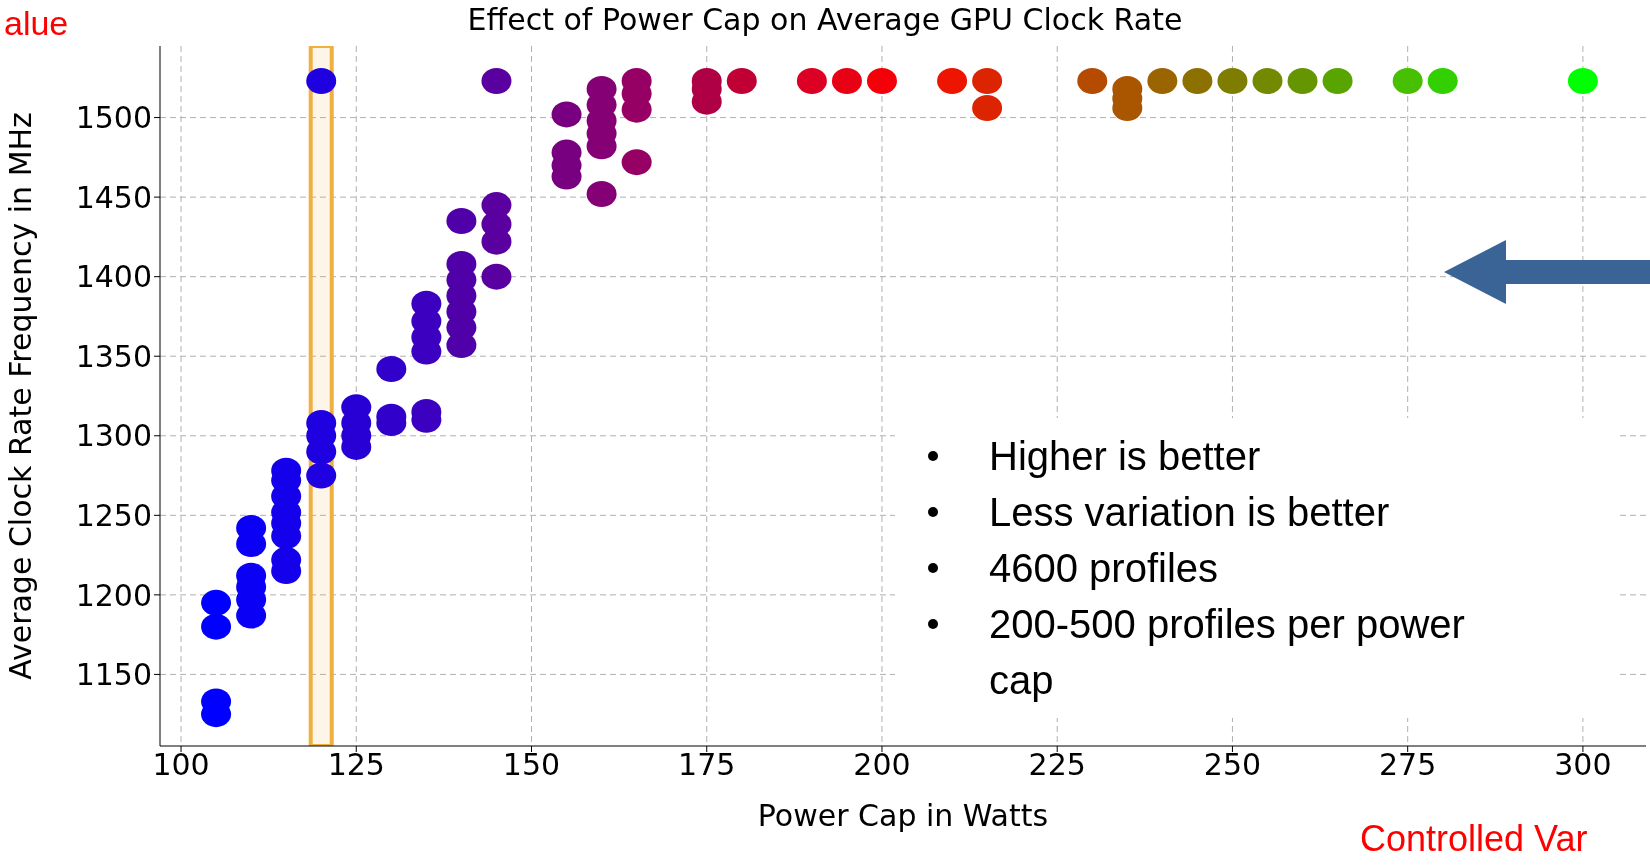  Describe the element at coordinates (36, 23) in the screenshot. I see `text: alue` at that location.